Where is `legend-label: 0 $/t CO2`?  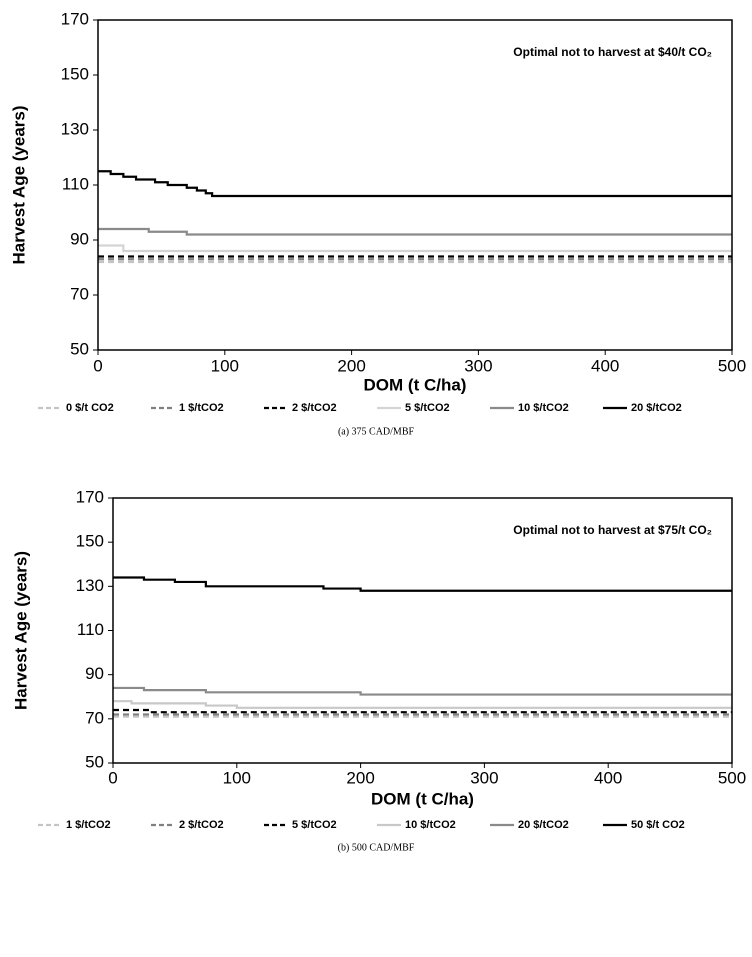 legend-label: 0 $/t CO2 is located at coordinates (90, 408).